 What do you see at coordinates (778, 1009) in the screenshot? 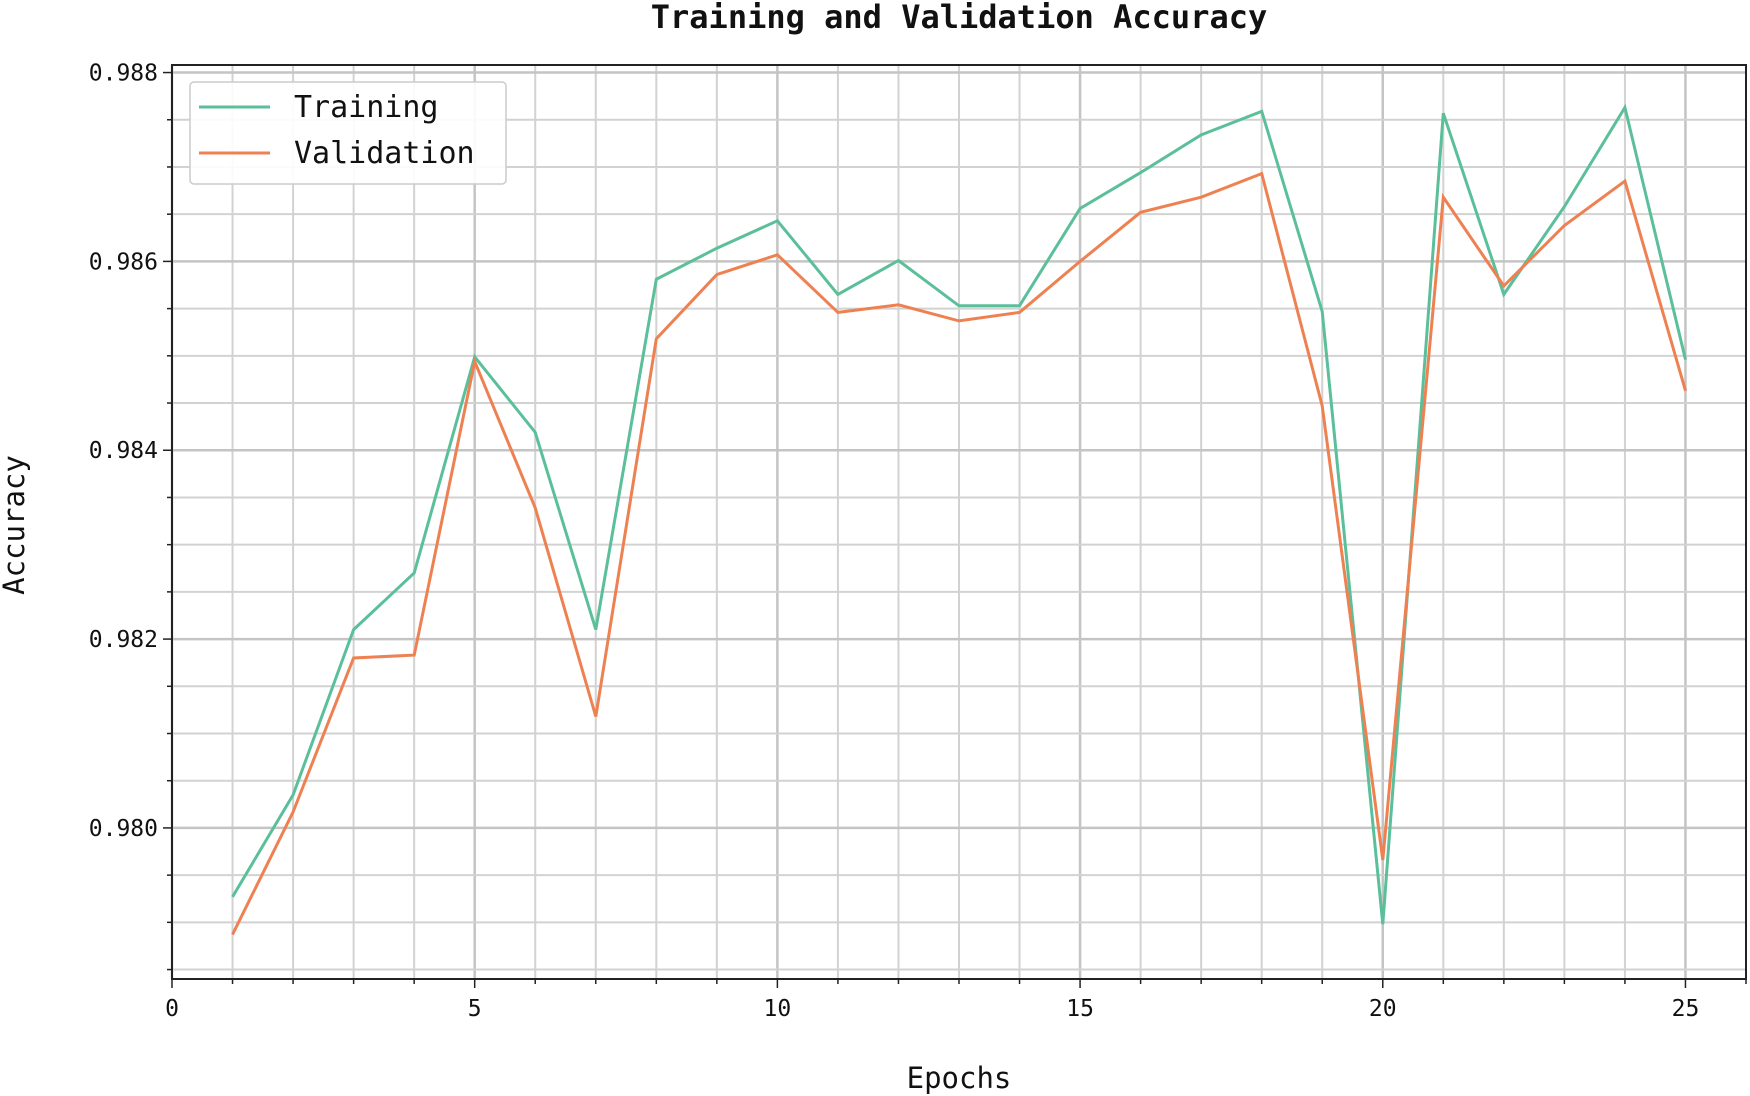
I see `x-tick-label: 10` at bounding box center [778, 1009].